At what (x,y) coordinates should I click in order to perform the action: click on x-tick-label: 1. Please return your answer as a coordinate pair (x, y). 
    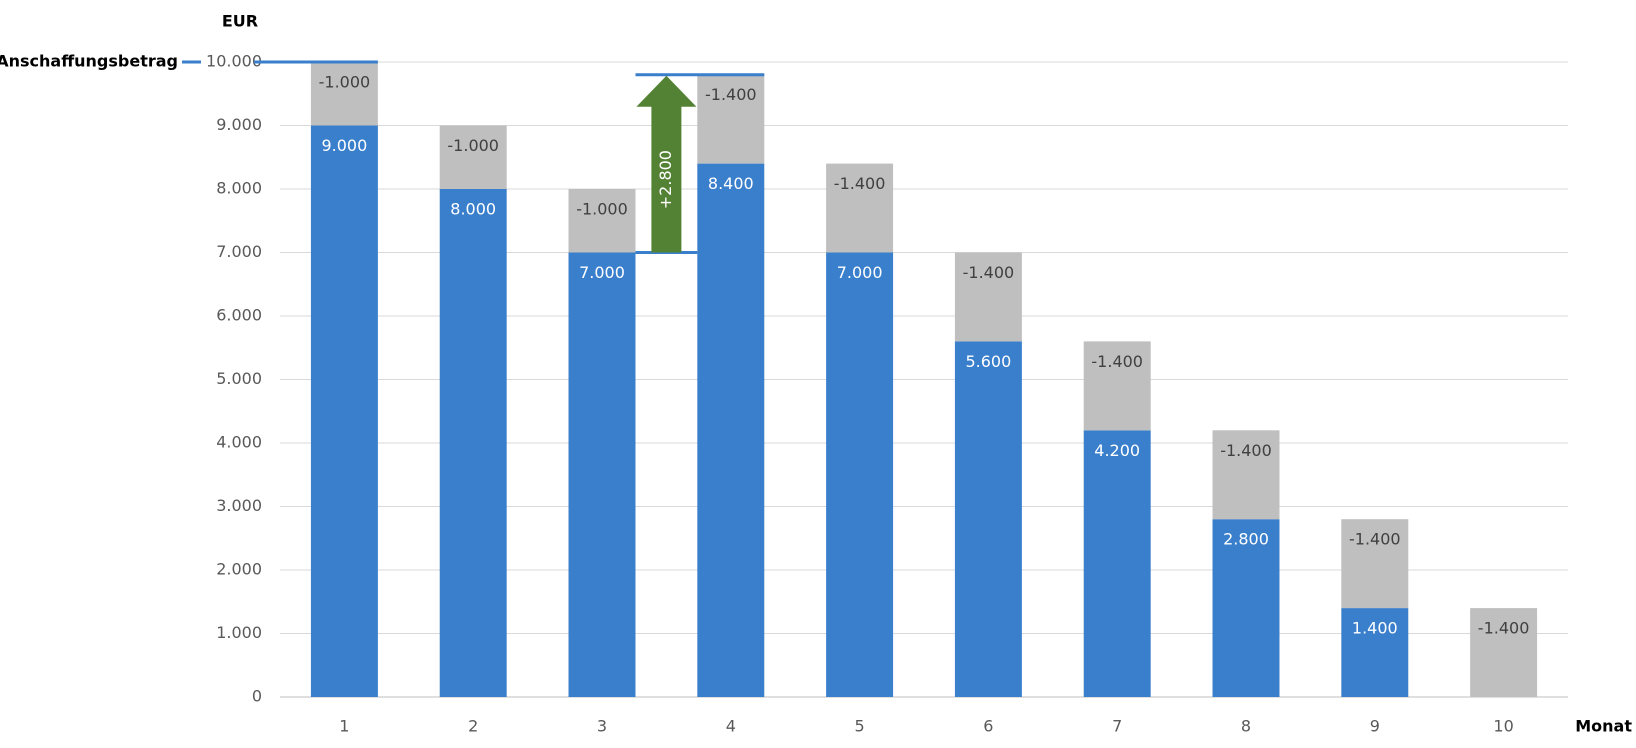
    Looking at the image, I should click on (344, 726).